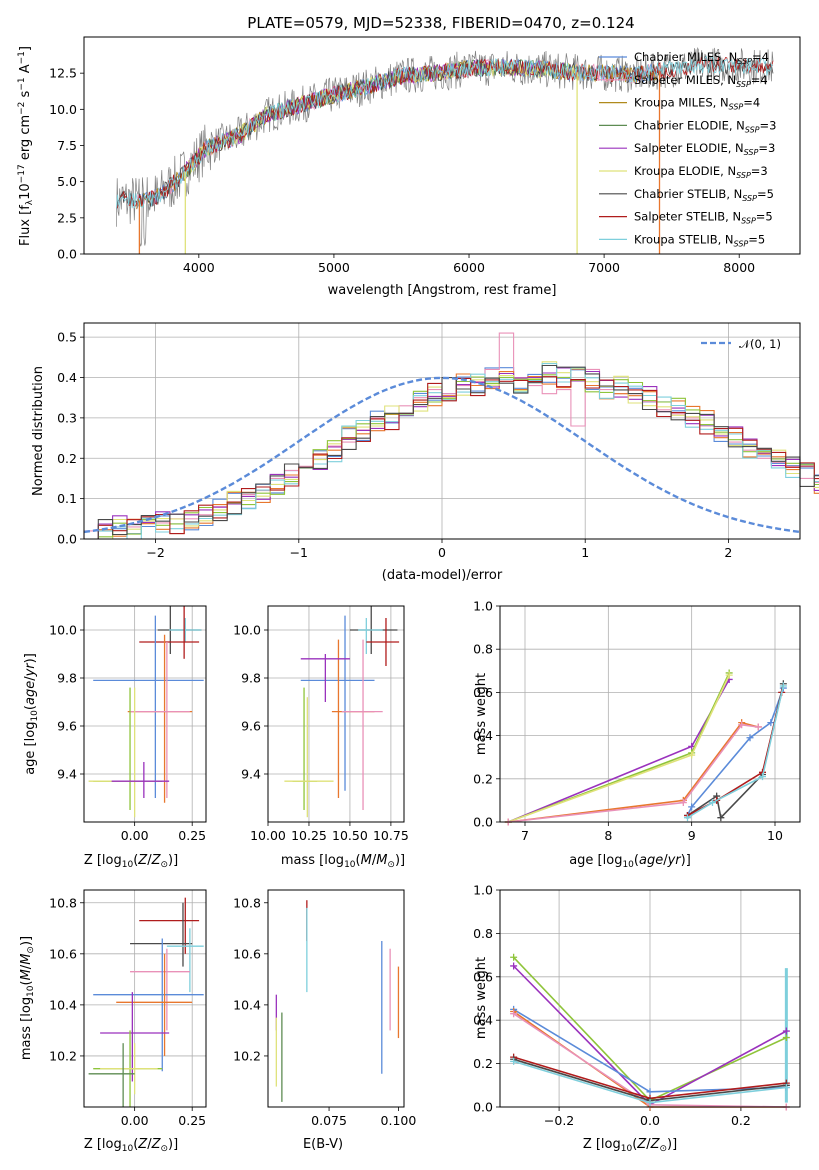 This screenshot has width=819, height=1170. What do you see at coordinates (67, 217) in the screenshot?
I see `ytick-label: 2.5` at bounding box center [67, 217].